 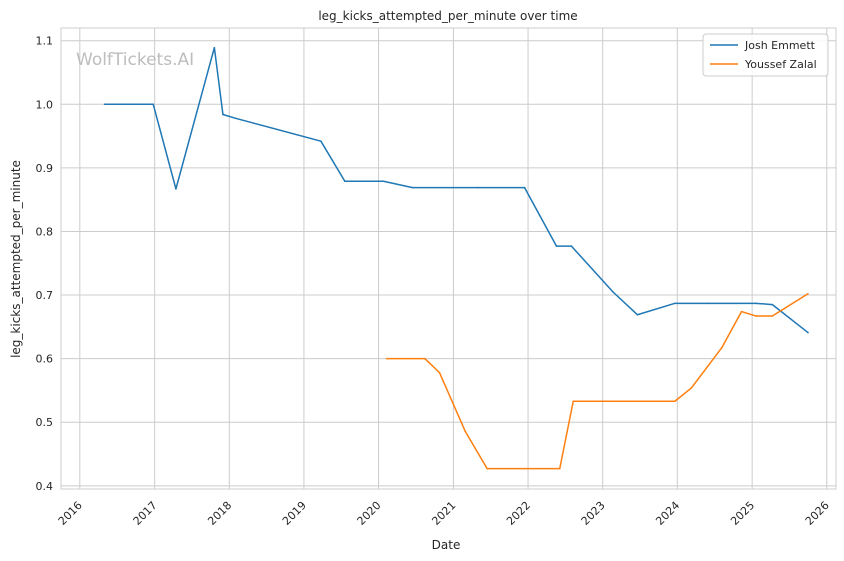 I want to click on y-tick-label: 1.1, so click(x=45, y=41).